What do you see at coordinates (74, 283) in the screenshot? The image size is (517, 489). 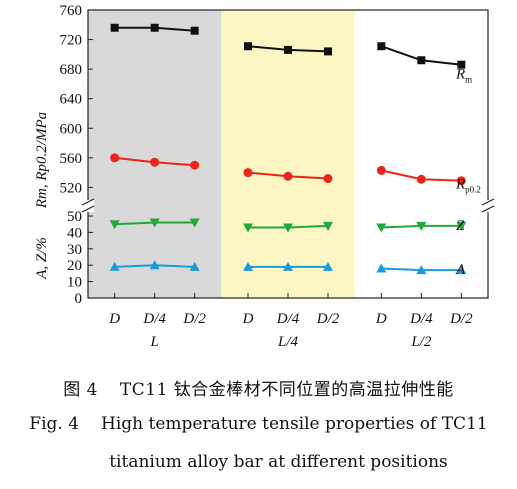 I see `ytick-label-bottom-10: 10` at bounding box center [74, 283].